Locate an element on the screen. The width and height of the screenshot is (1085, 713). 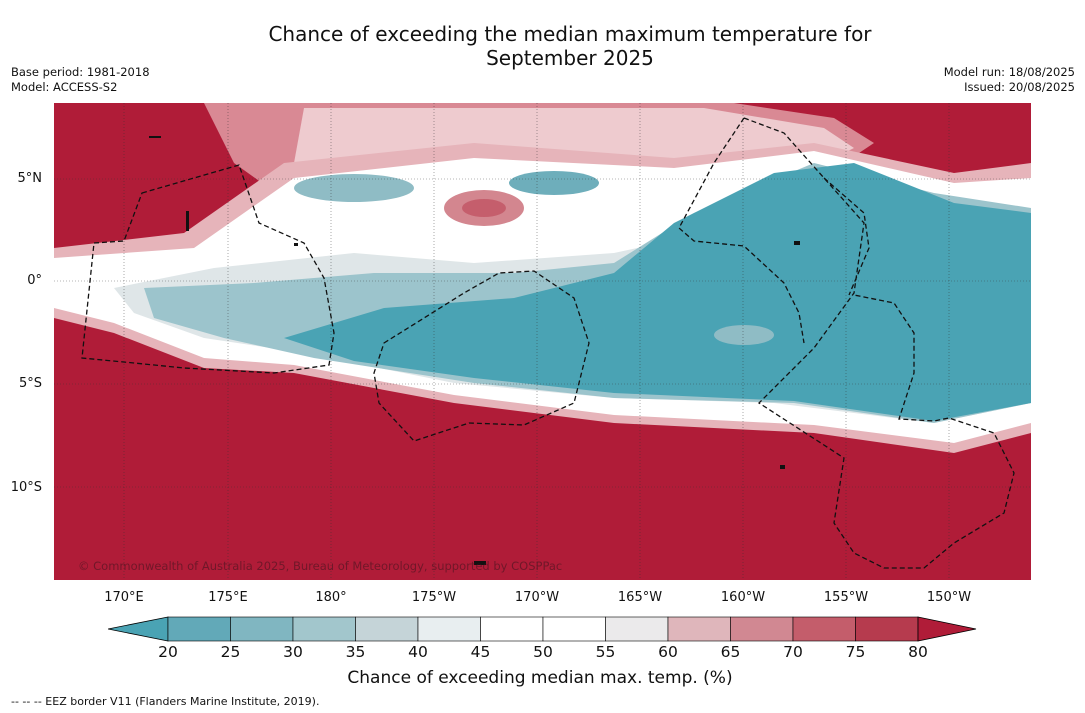
model-run: Model run: 18/08/2025 is located at coordinates (1009, 72).